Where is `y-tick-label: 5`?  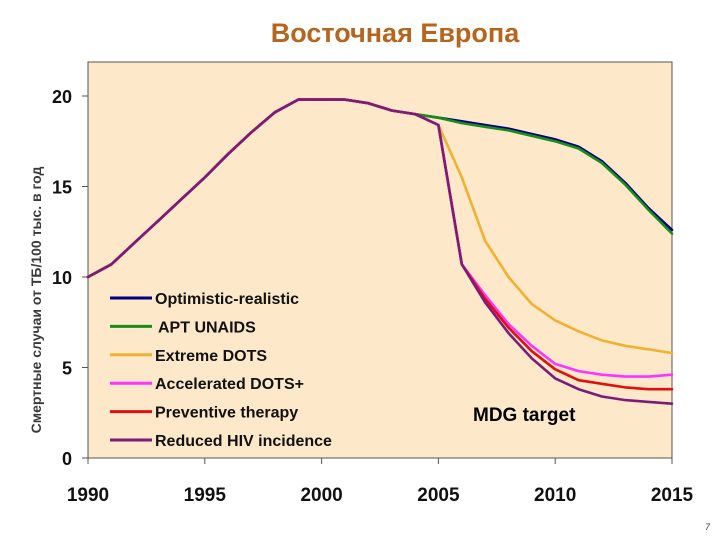 y-tick-label: 5 is located at coordinates (67, 369).